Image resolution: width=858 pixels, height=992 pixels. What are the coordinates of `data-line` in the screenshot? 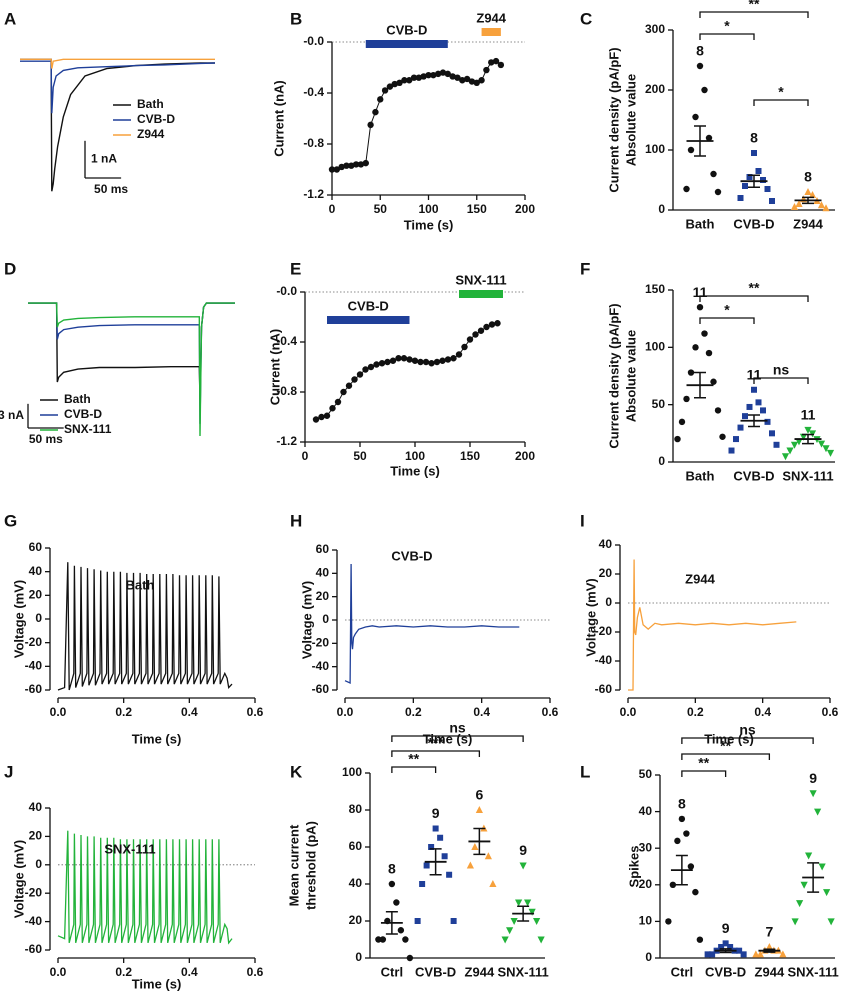 It's located at (432, 624).